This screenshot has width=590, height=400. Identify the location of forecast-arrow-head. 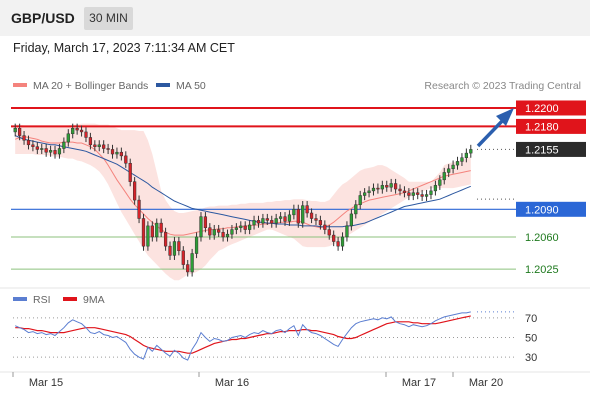
(505, 117).